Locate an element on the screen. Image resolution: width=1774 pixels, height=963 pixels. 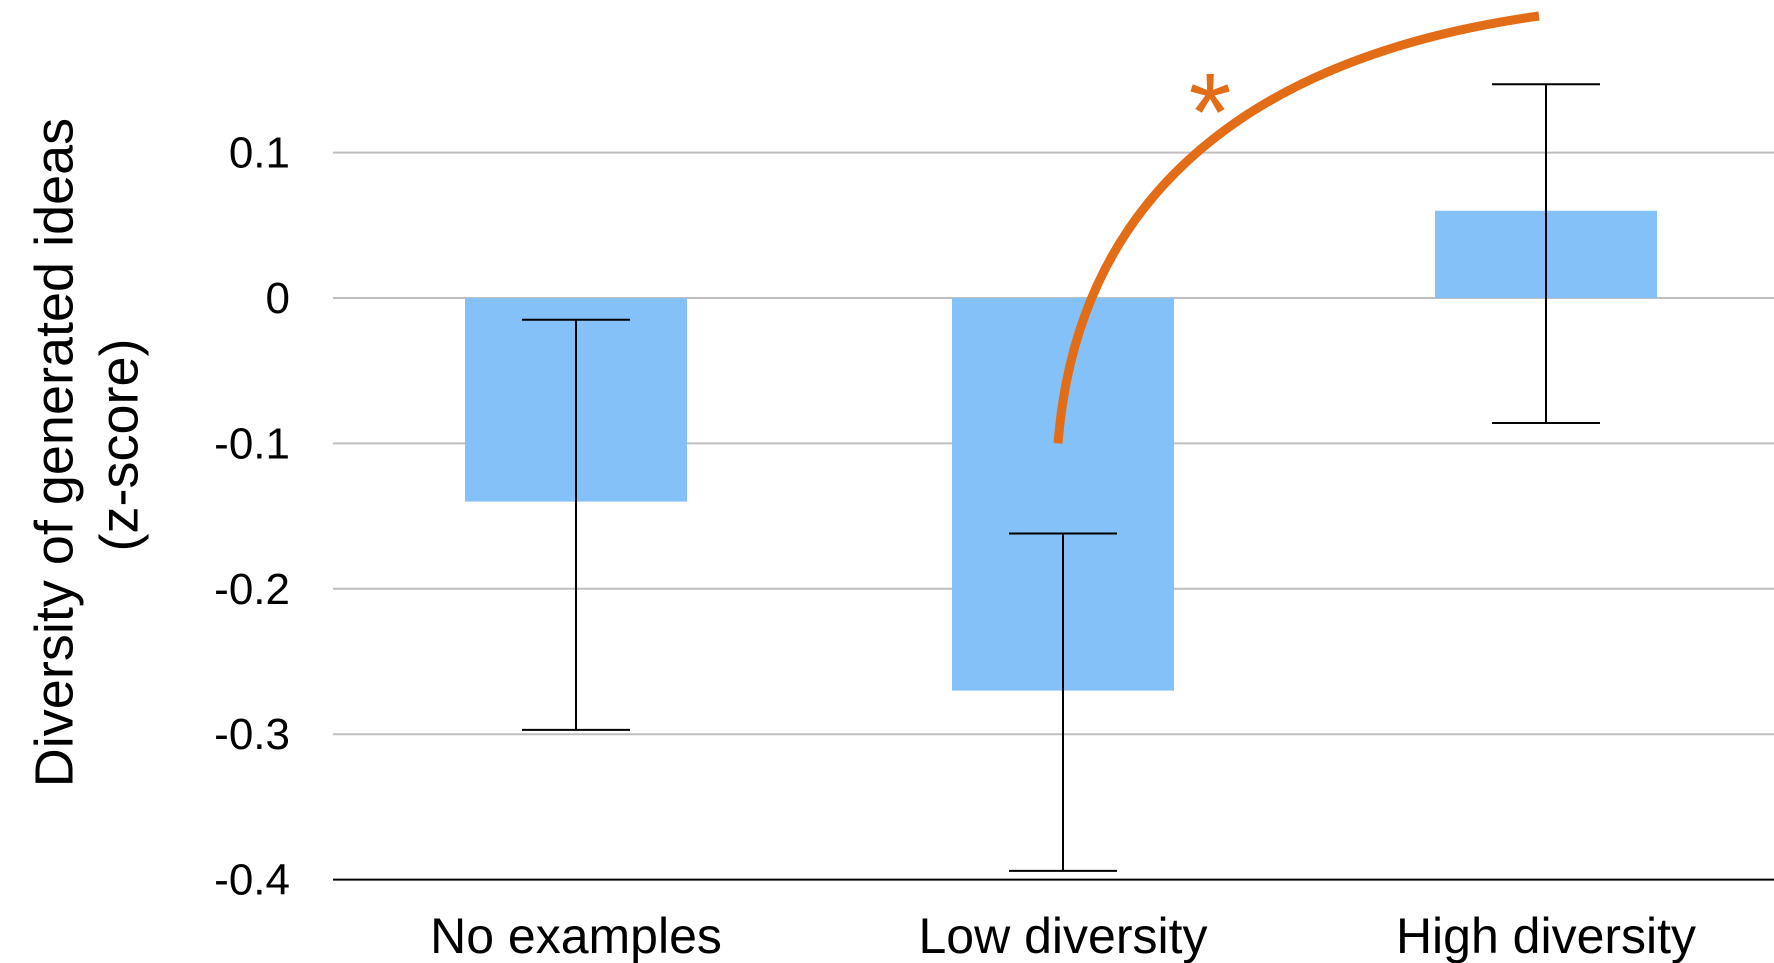
x-category-label: Low diversity is located at coordinates (1063, 935).